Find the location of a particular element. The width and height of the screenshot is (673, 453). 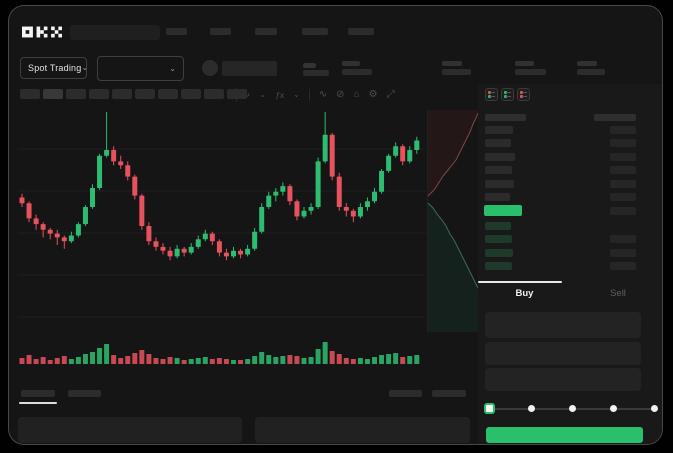

price-input is located at coordinates (563, 325).